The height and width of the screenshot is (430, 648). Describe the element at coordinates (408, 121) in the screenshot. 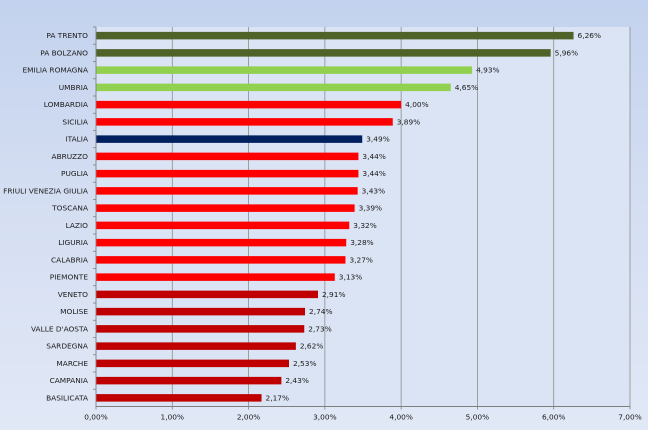

I see `value-label: 3,89%` at that location.